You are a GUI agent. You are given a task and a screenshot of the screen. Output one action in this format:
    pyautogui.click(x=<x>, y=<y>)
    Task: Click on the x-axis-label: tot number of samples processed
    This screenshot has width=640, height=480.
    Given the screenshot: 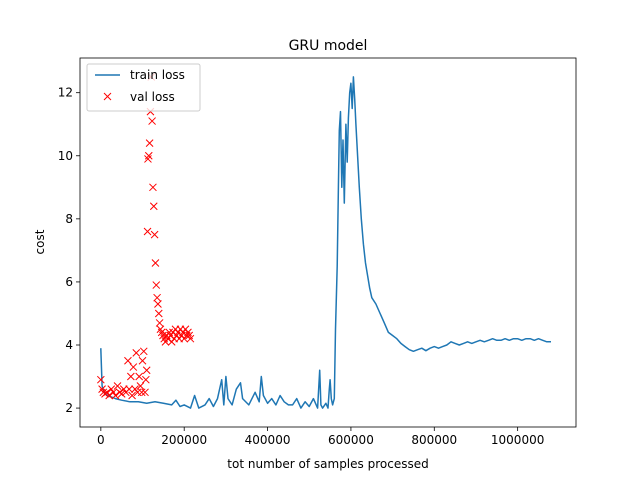 What is the action you would take?
    pyautogui.click(x=327, y=464)
    